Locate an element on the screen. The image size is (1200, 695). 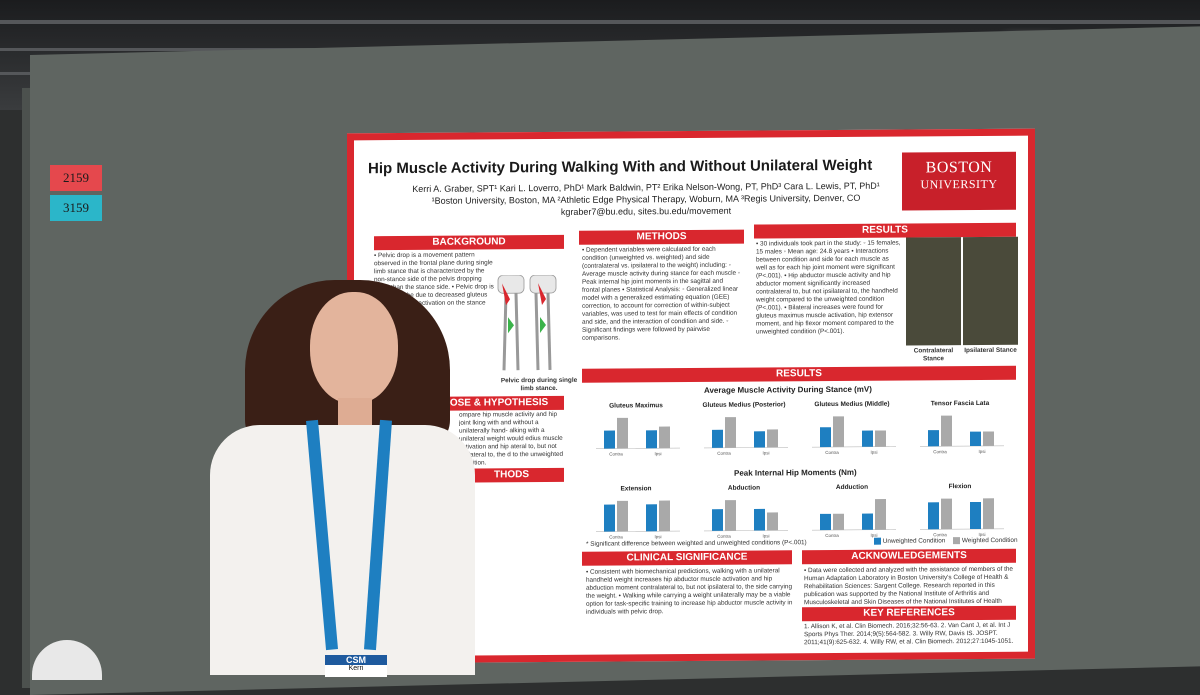
bar-chart-svg: Gluteus Medius (Posterior) Contra Ipsi is located at coordinates (745, 428).